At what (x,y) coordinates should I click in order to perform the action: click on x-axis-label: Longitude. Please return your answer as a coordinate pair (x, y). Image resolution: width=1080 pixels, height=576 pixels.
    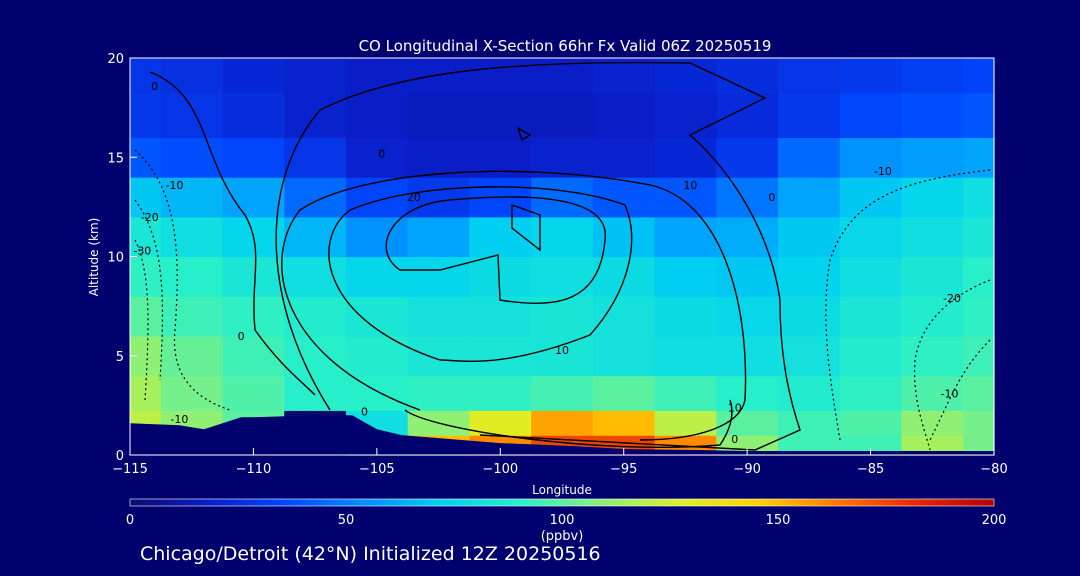
    Looking at the image, I should click on (562, 490).